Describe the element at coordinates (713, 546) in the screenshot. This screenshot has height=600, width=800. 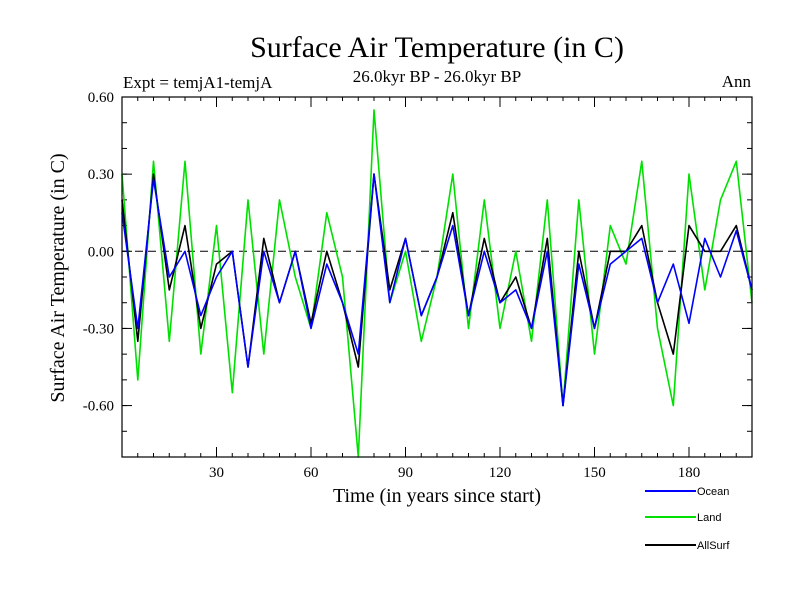
I see `legend-label-allsurf: AllSurf` at that location.